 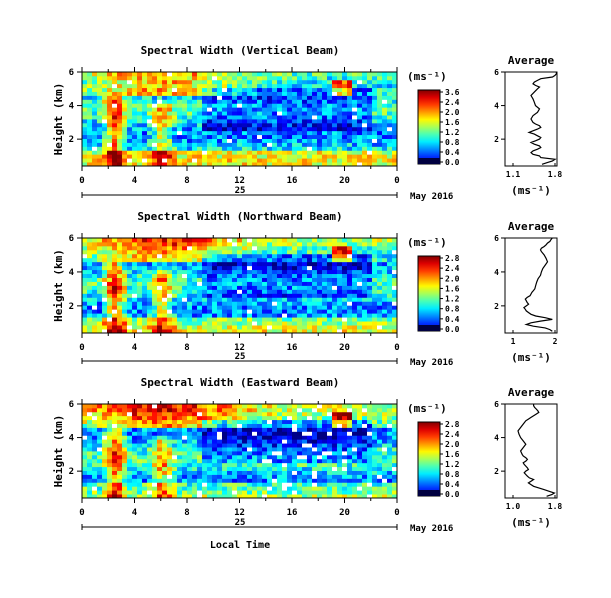 What do you see at coordinates (452, 484) in the screenshot?
I see `colorbar-tick-label: 0.4` at bounding box center [452, 484].